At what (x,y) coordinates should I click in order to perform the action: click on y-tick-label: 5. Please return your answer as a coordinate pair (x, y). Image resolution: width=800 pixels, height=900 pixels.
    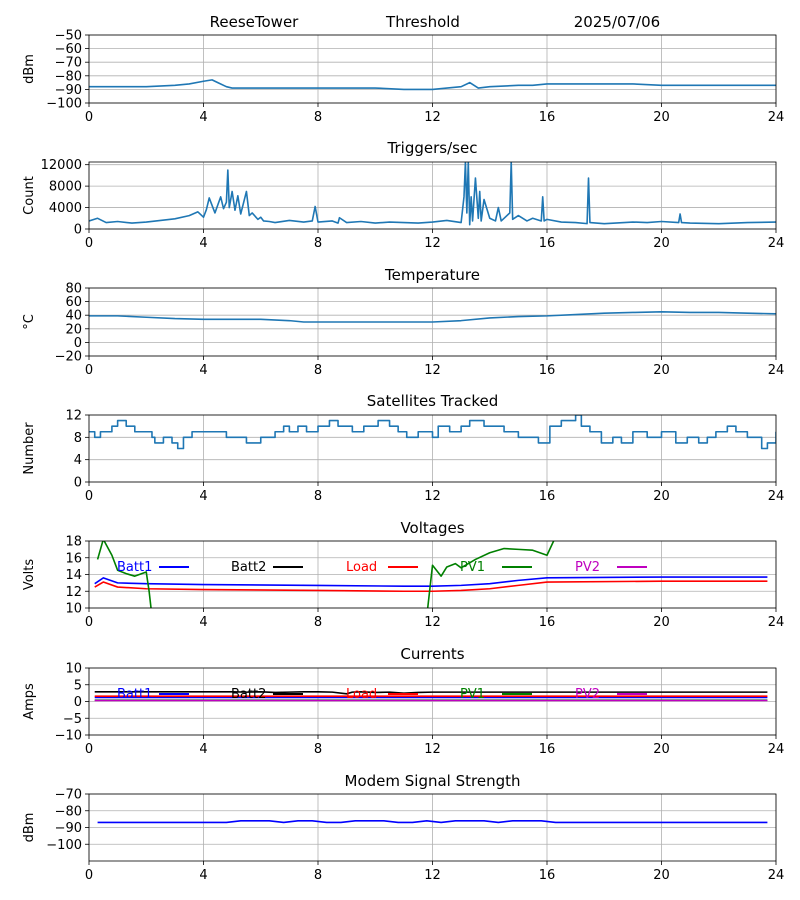
    Looking at the image, I should click on (78, 685).